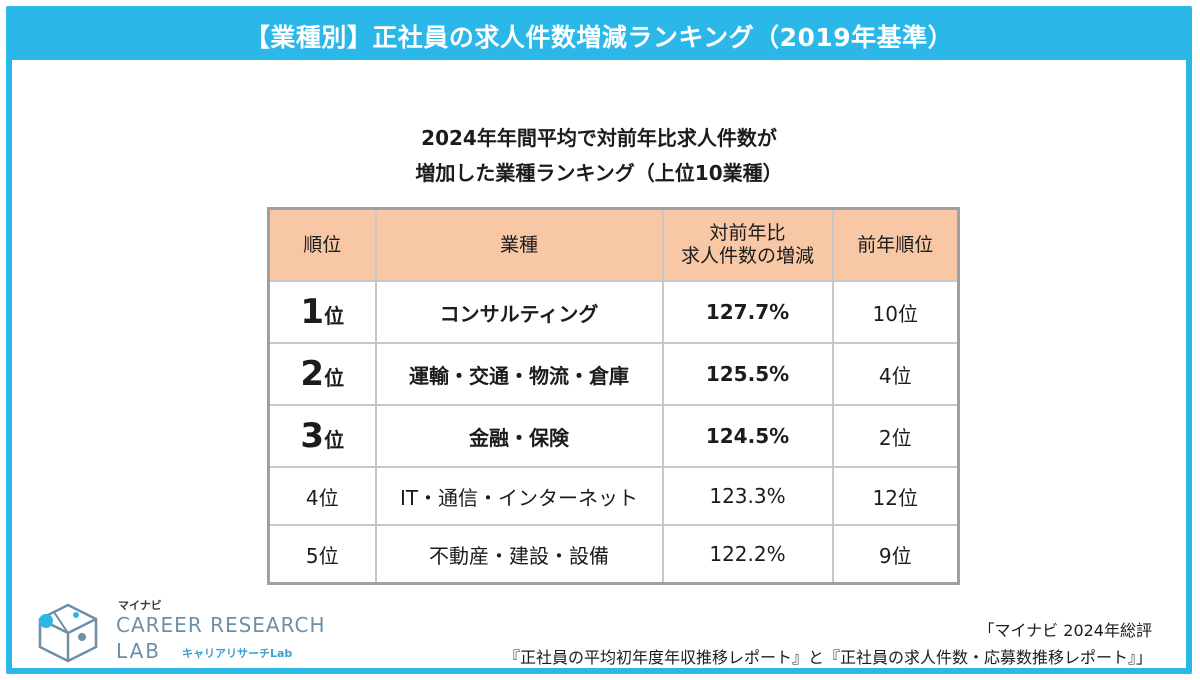  I want to click on rank-cell: 4位, so click(322, 496).